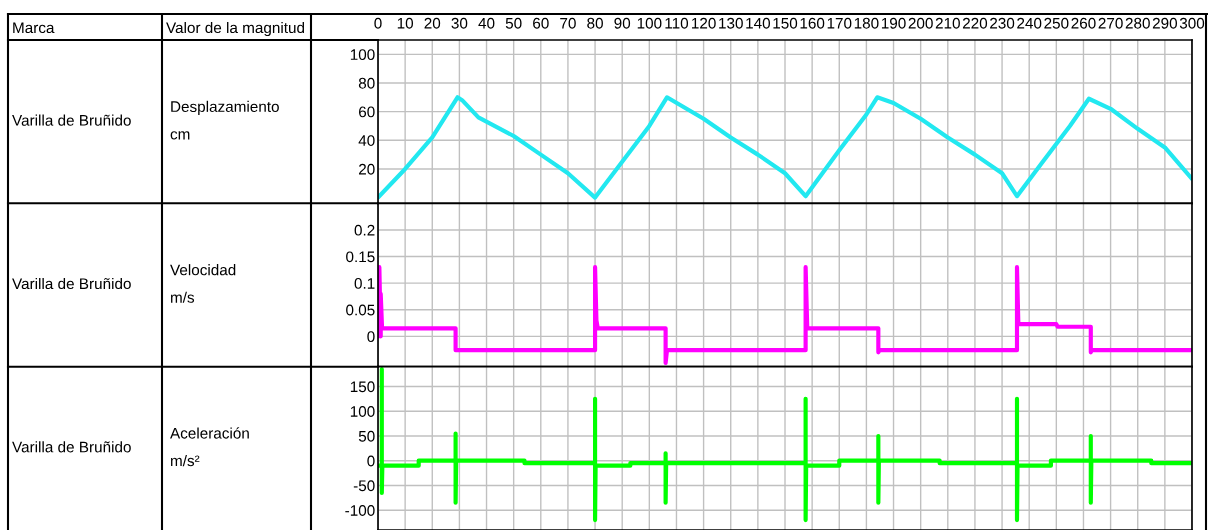 This screenshot has height=530, width=1208. I want to click on y-tick-label: 40, so click(366, 140).